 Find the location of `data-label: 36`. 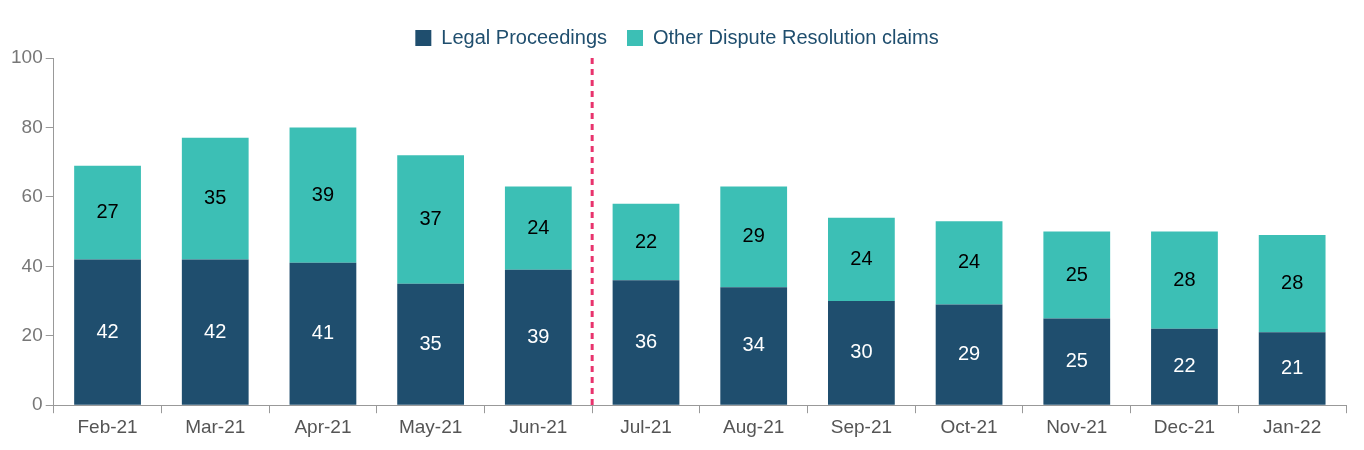

data-label: 36 is located at coordinates (646, 340).